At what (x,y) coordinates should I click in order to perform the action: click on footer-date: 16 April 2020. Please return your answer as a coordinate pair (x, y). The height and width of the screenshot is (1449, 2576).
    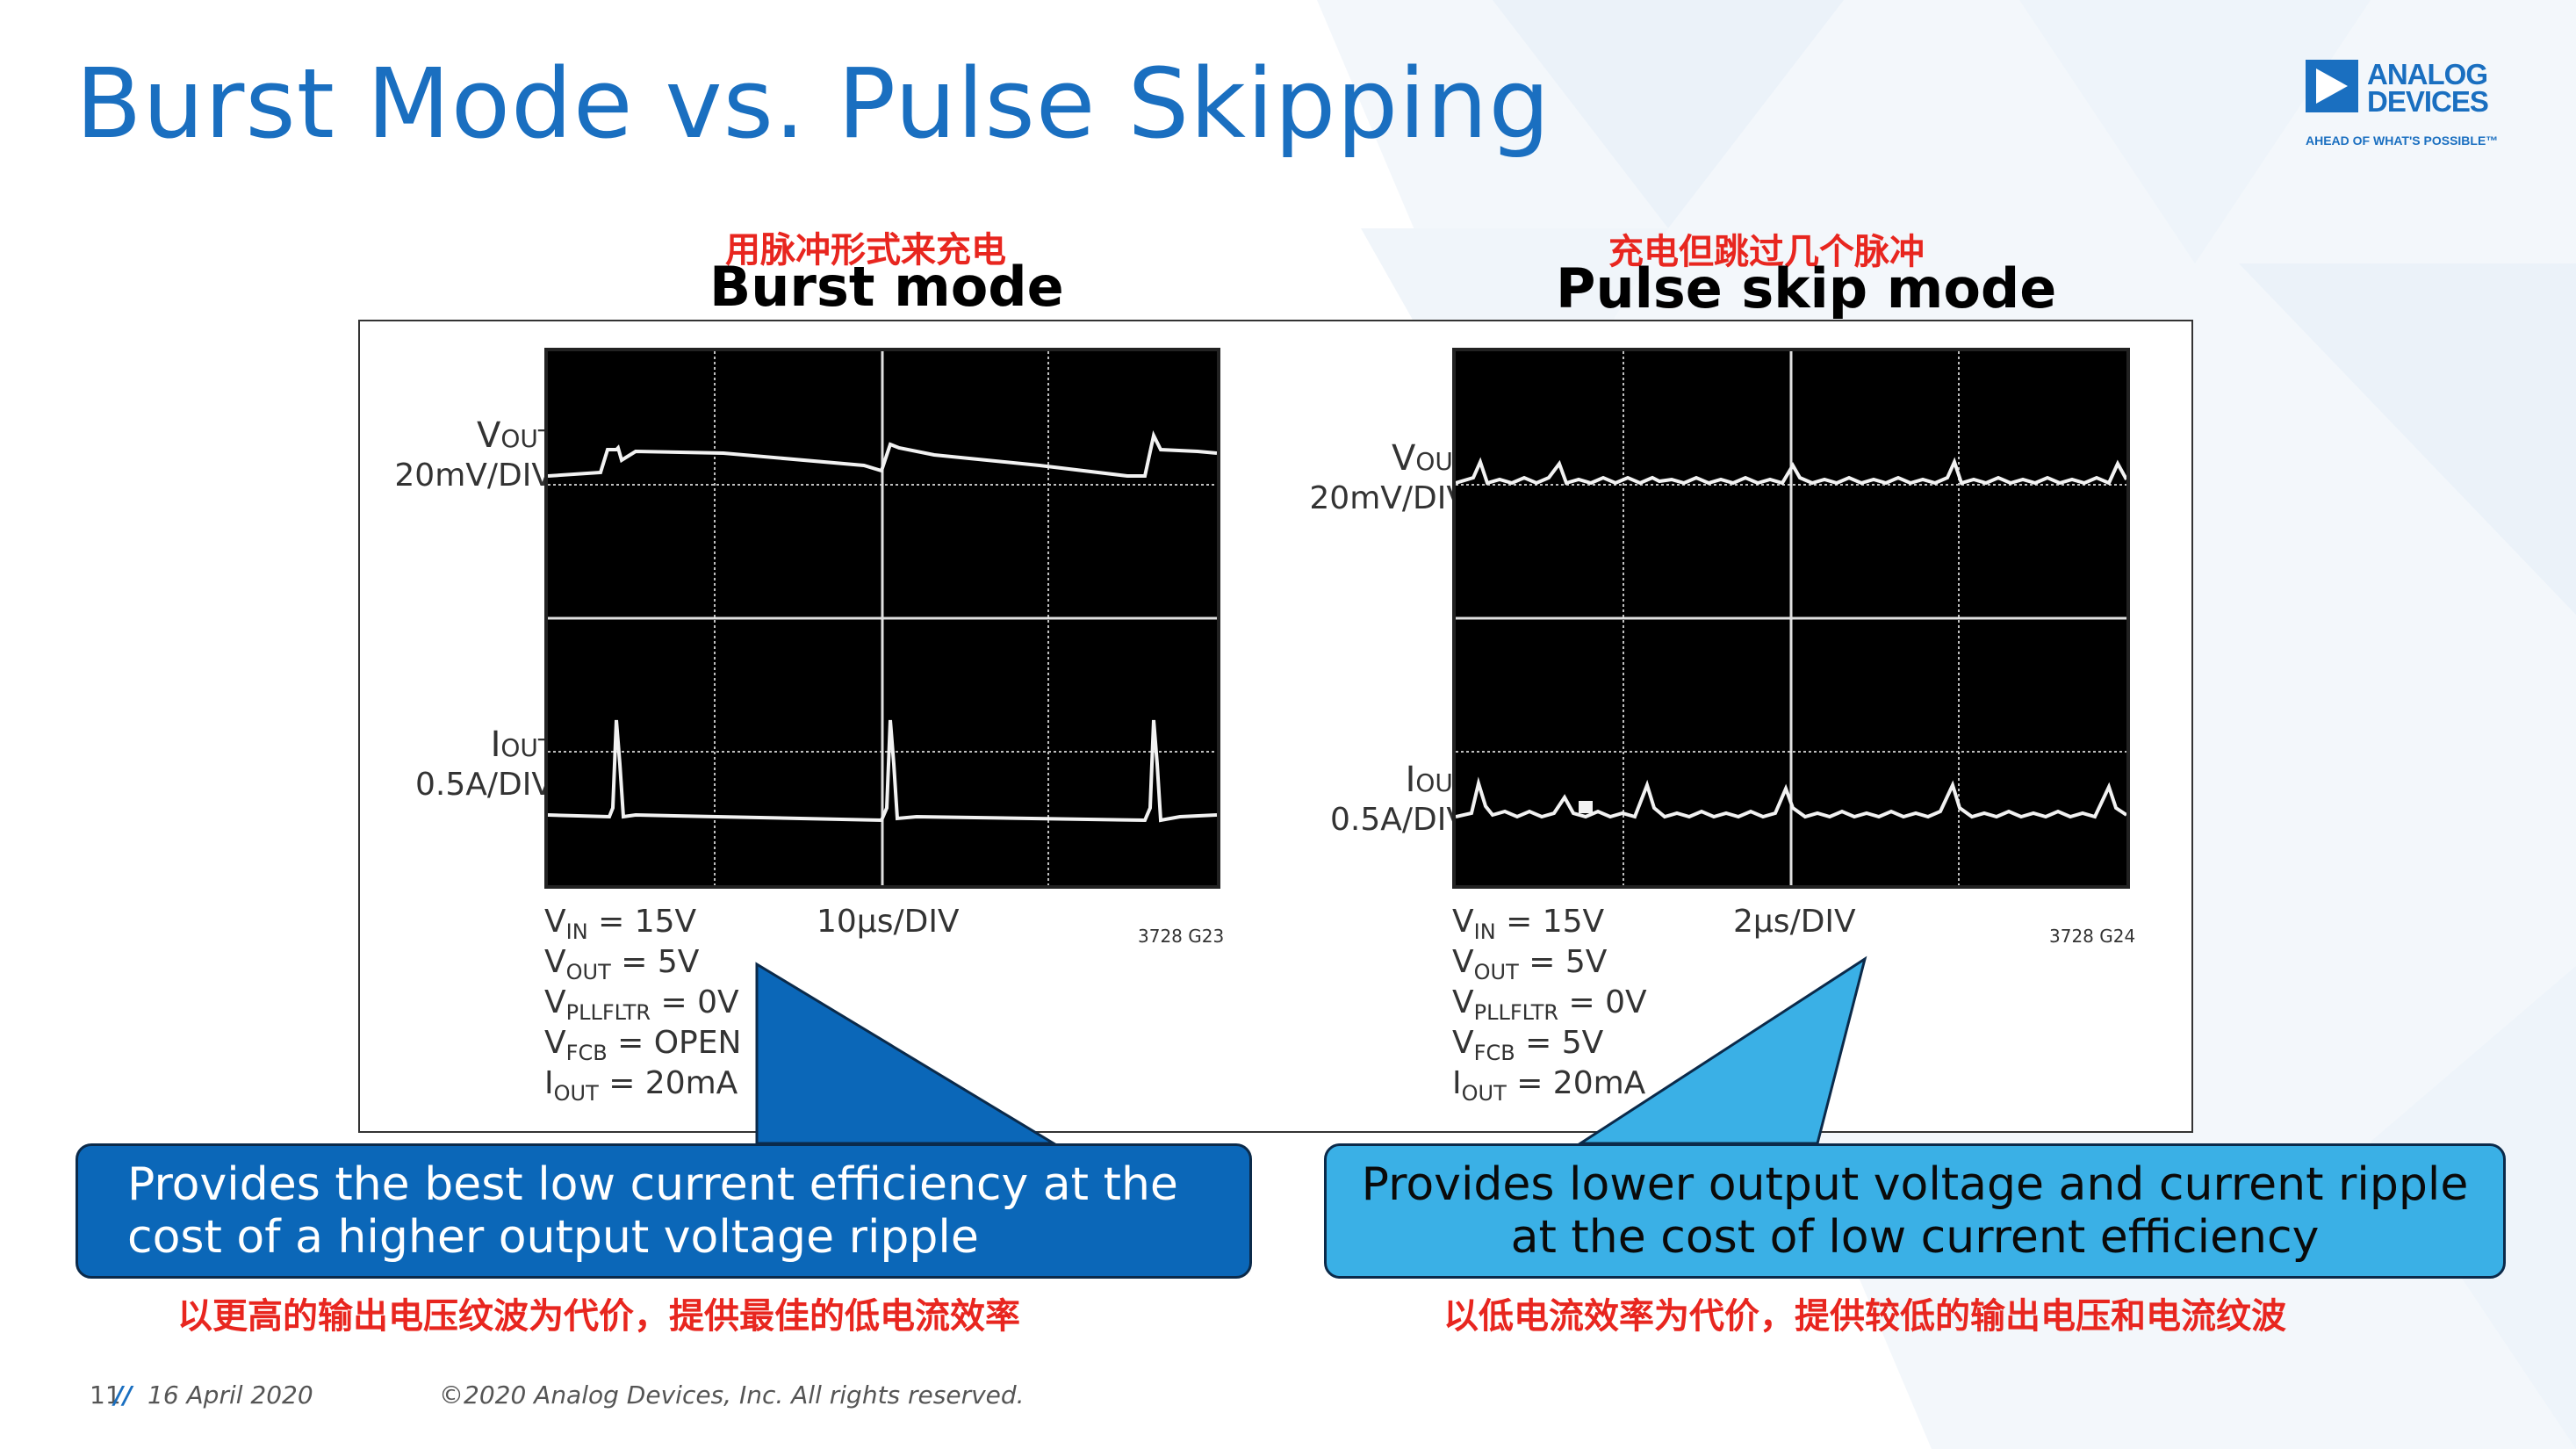
    Looking at the image, I should click on (230, 1395).